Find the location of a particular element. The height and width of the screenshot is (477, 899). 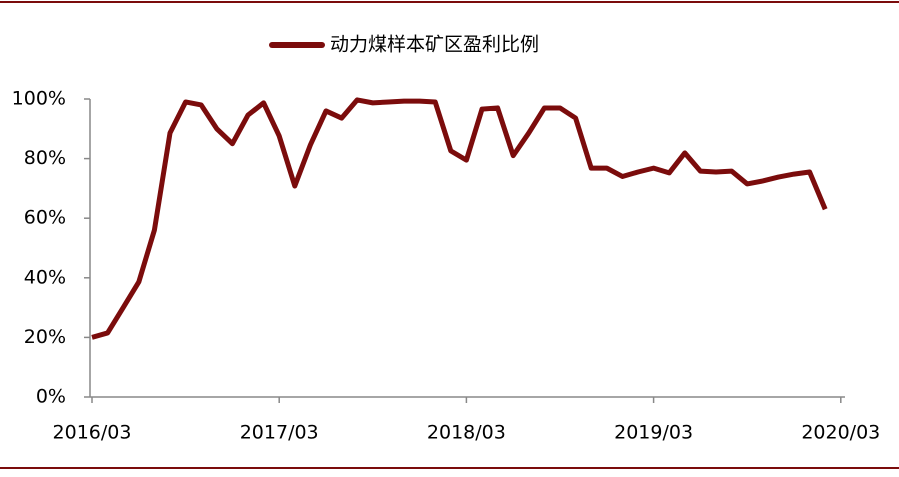

x-tick-label: 2019/03 is located at coordinates (653, 433).